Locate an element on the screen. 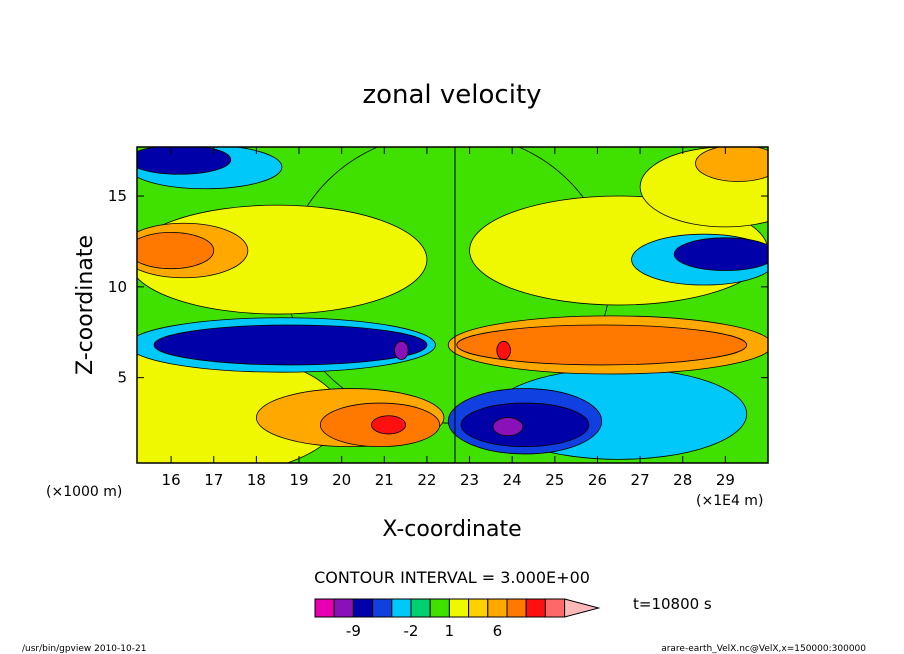 This screenshot has height=654, width=904. x-tick-label: 28 is located at coordinates (682, 480).